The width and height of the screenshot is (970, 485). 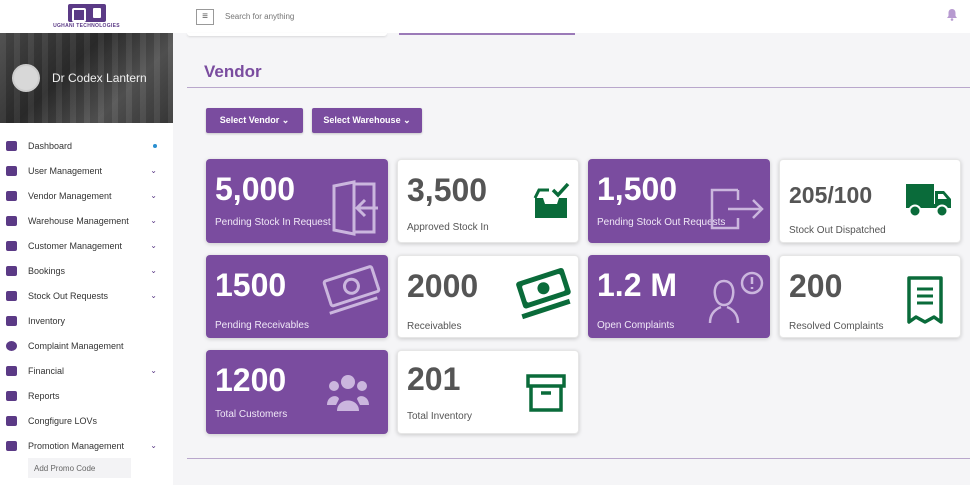 What do you see at coordinates (86, 13) in the screenshot?
I see `logo-mark-icon` at bounding box center [86, 13].